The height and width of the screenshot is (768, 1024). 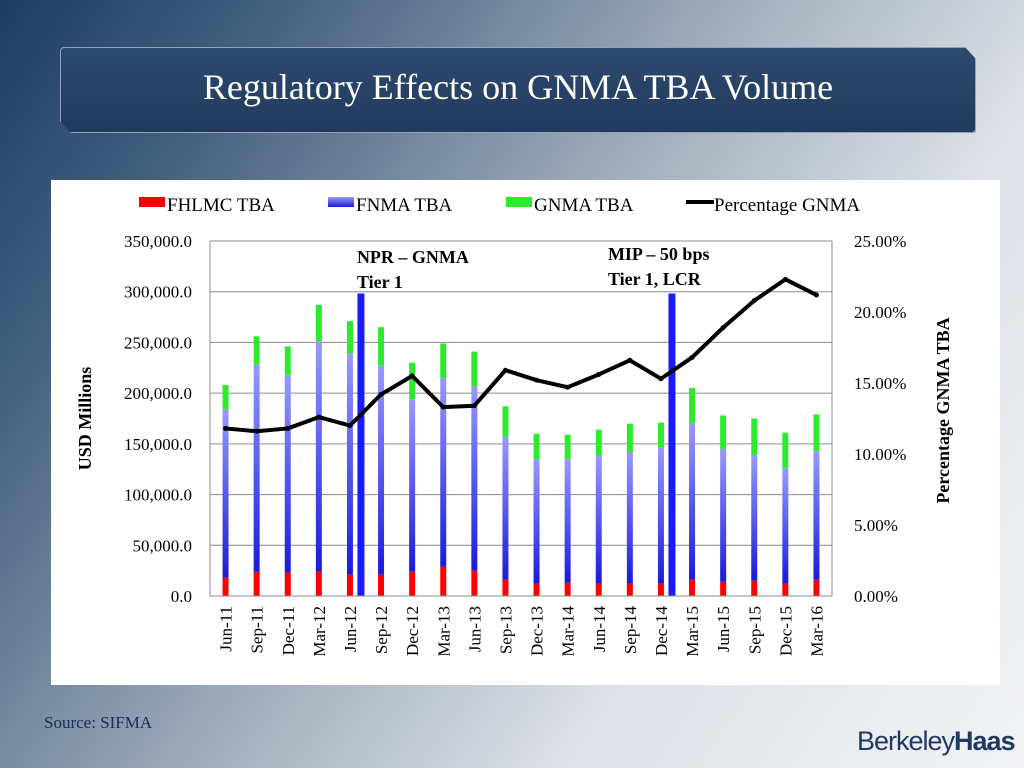 I want to click on x-tick-label: Sep-12, so click(x=381, y=630).